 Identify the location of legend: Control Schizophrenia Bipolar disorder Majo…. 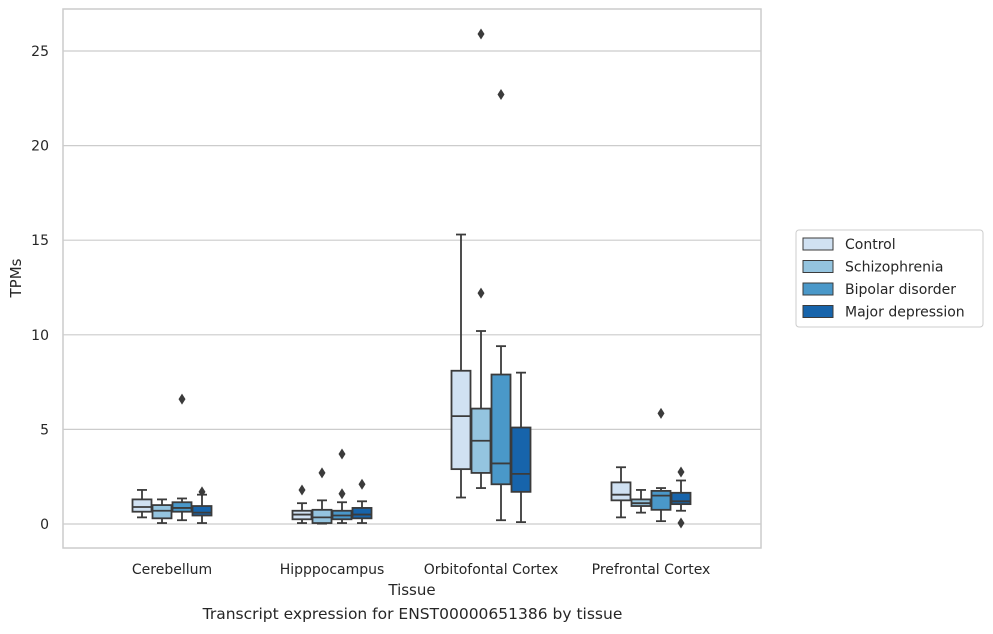
(889, 278).